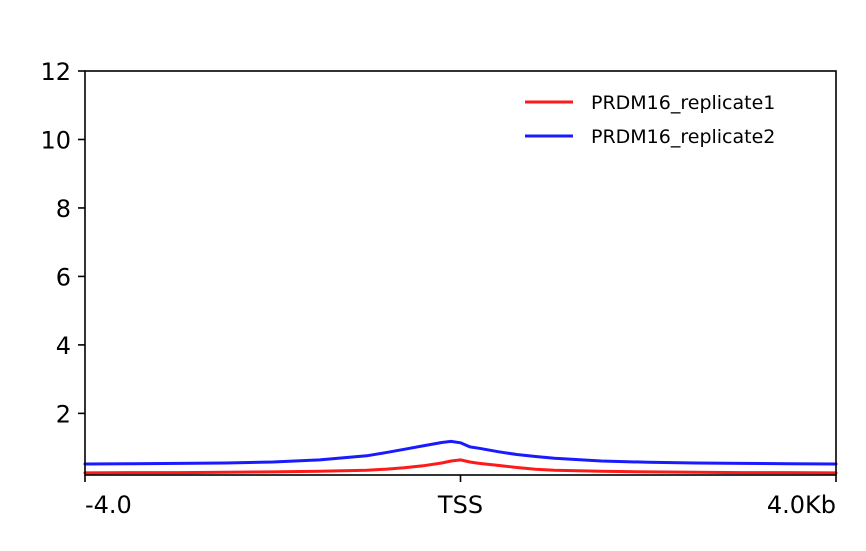  Describe the element at coordinates (55, 72) in the screenshot. I see `y-tick-label: 12` at that location.